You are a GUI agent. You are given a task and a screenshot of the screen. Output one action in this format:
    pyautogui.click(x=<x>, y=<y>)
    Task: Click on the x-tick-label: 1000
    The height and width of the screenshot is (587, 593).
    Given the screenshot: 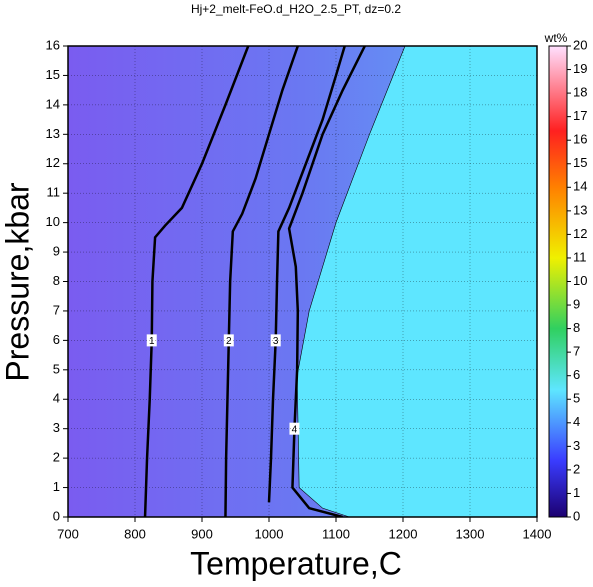 What is the action you would take?
    pyautogui.click(x=269, y=533)
    